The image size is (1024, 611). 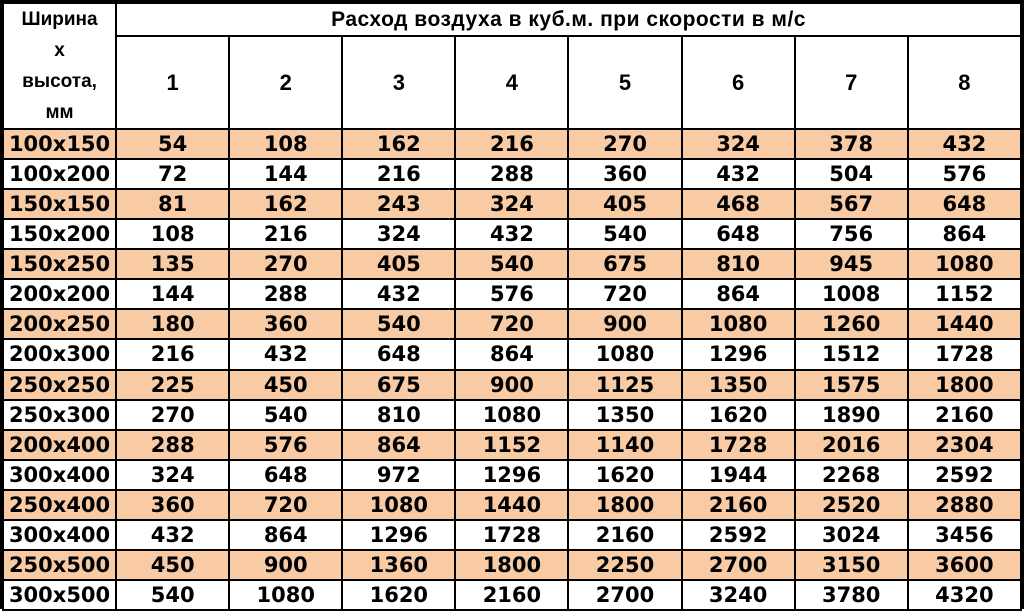 What do you see at coordinates (964, 504) in the screenshot?
I see `airflow-value-cell: 2880` at bounding box center [964, 504].